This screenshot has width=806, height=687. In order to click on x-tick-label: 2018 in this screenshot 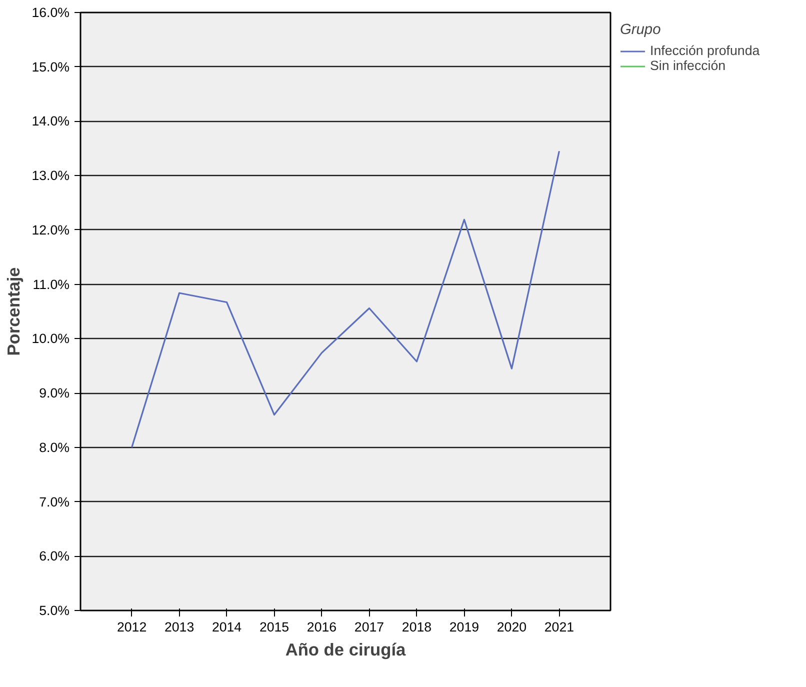, I will do `click(417, 627)`.